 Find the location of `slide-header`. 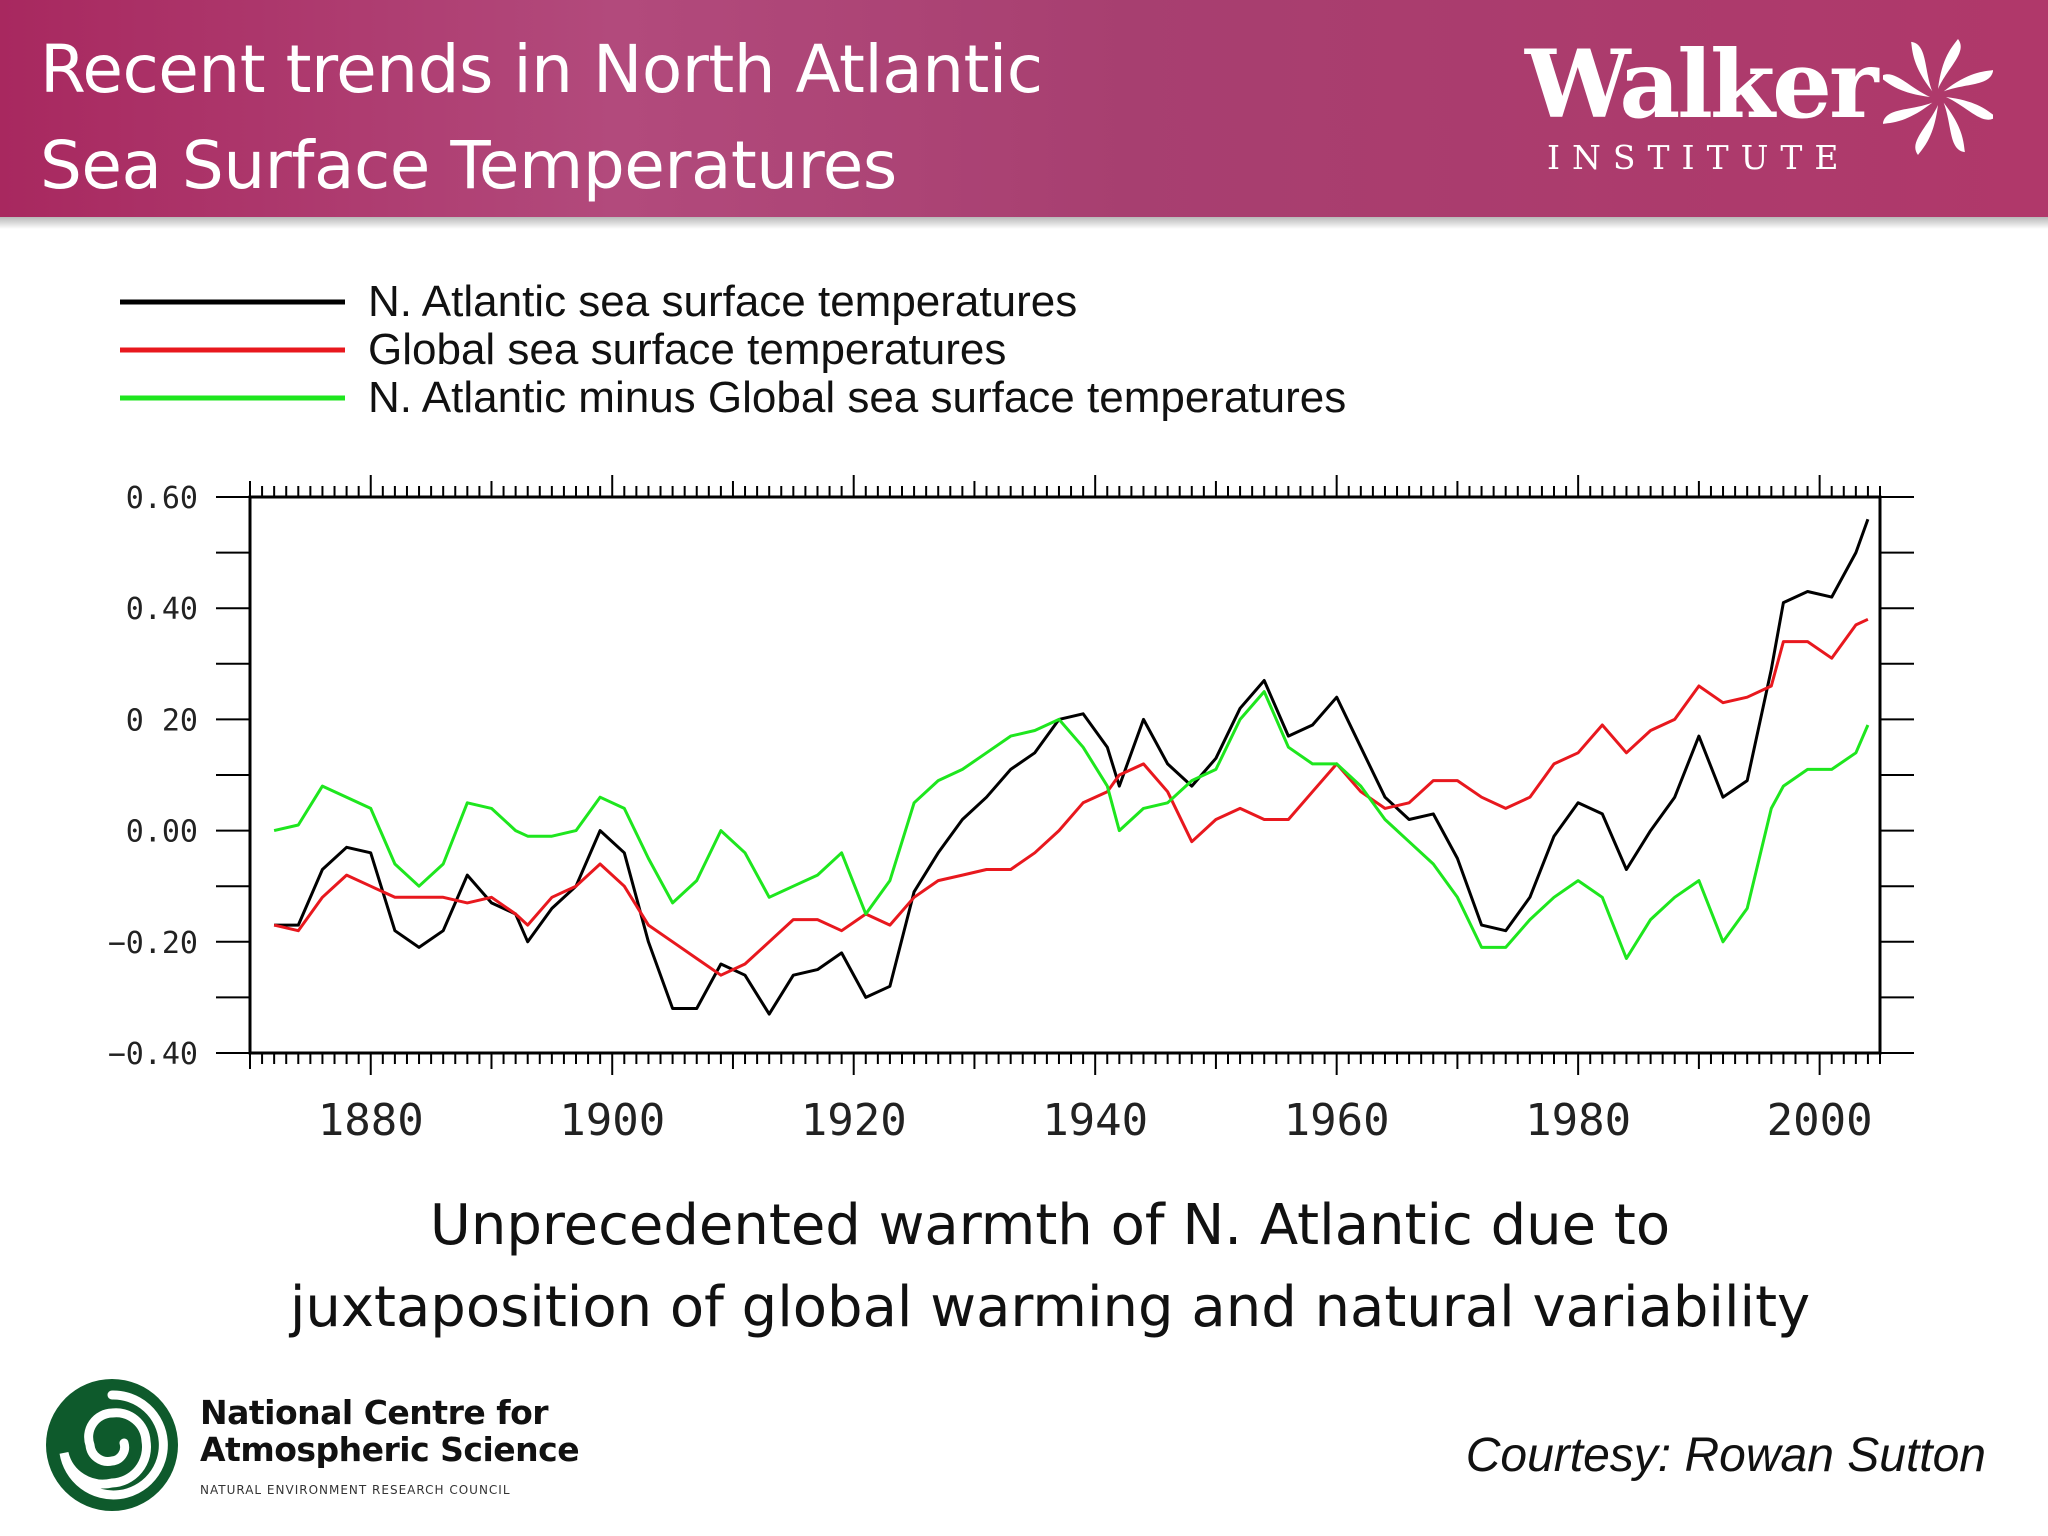

slide-header is located at coordinates (1024, 108).